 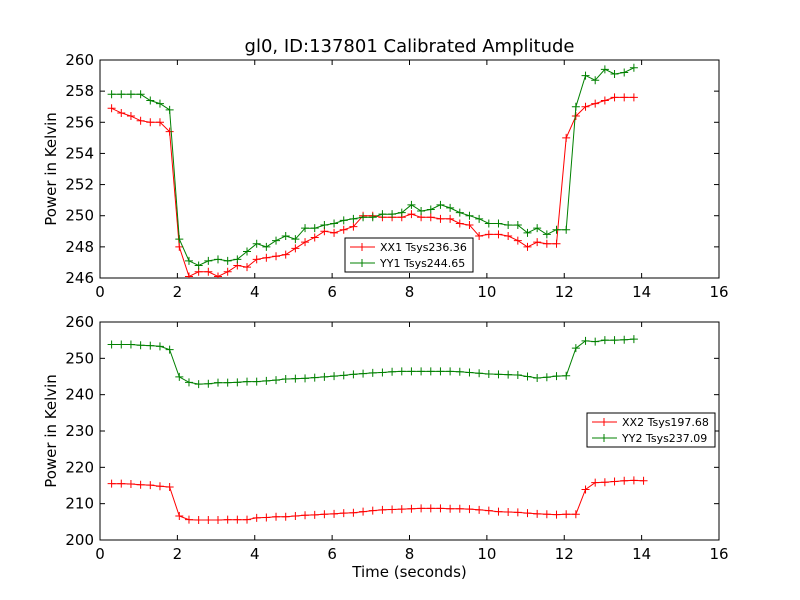 What do you see at coordinates (332, 554) in the screenshot?
I see `x-tick-label: 6` at bounding box center [332, 554].